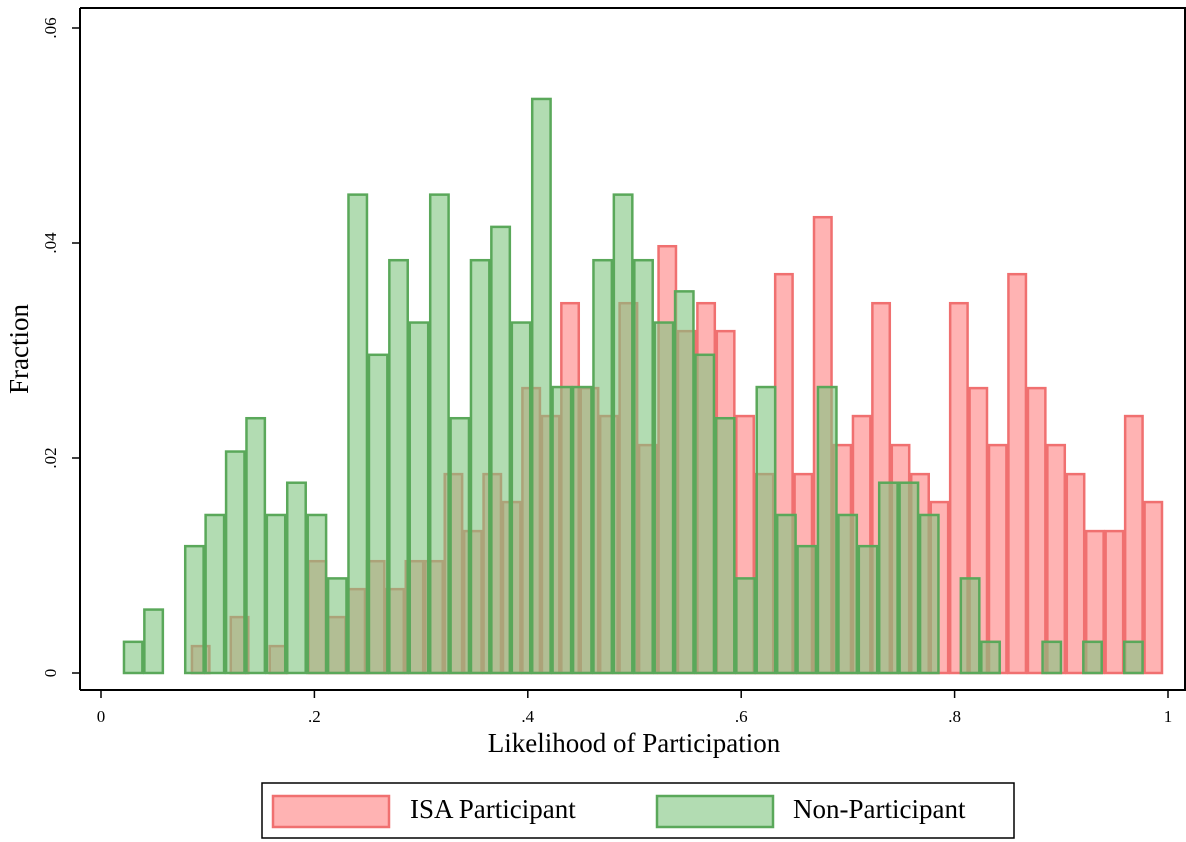 The width and height of the screenshot is (1186, 842). What do you see at coordinates (741, 716) in the screenshot?
I see `x-tick-label: .6` at bounding box center [741, 716].